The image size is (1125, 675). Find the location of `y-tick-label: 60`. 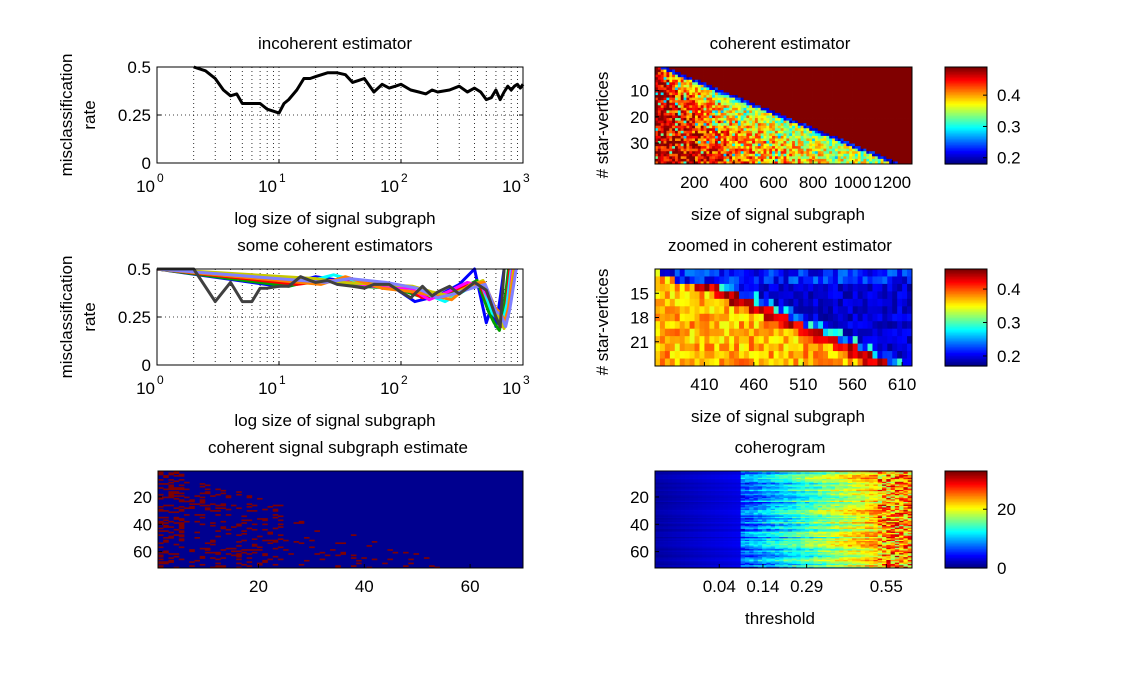

y-tick-label: 60 is located at coordinates (142, 552).